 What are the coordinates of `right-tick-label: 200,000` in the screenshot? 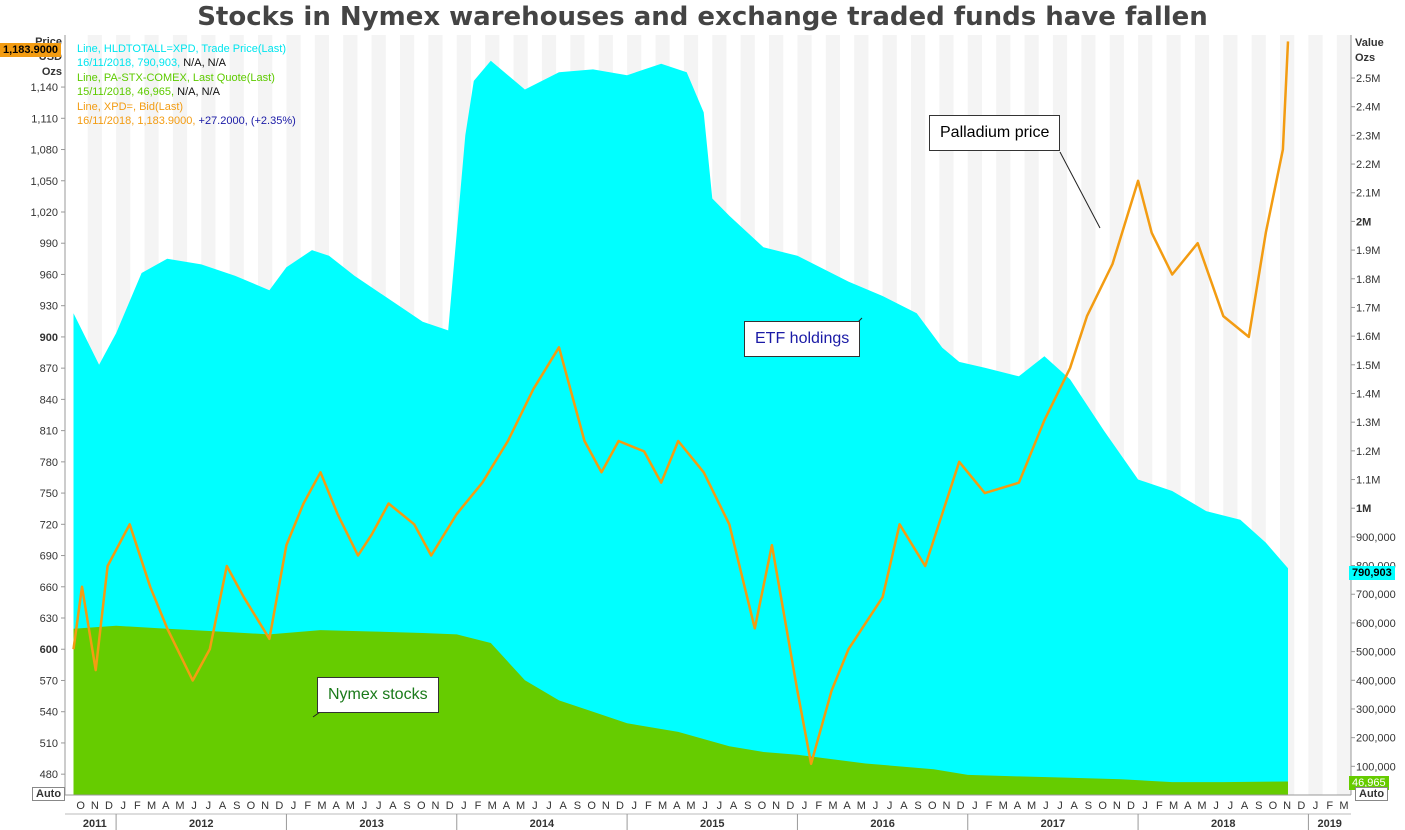 It's located at (1376, 739).